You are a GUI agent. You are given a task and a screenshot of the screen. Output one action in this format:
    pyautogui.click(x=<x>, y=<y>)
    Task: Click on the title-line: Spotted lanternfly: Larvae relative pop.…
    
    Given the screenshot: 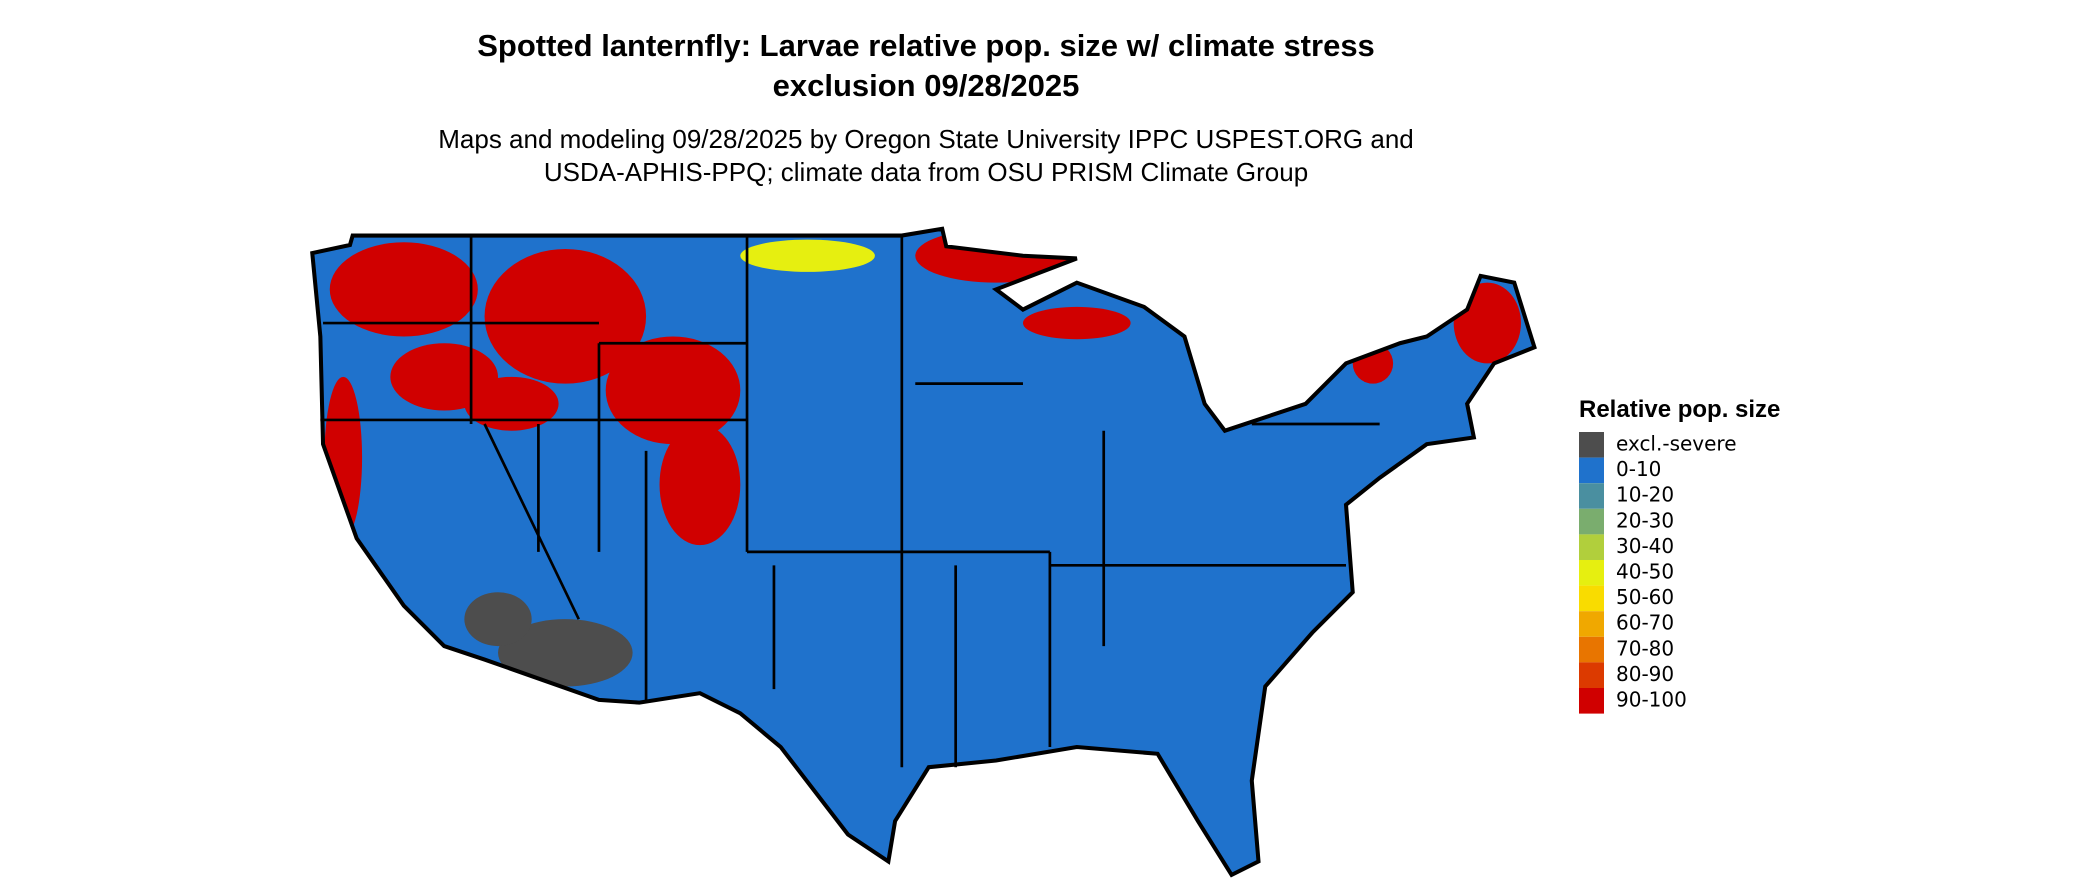 What is the action you would take?
    pyautogui.click(x=926, y=45)
    